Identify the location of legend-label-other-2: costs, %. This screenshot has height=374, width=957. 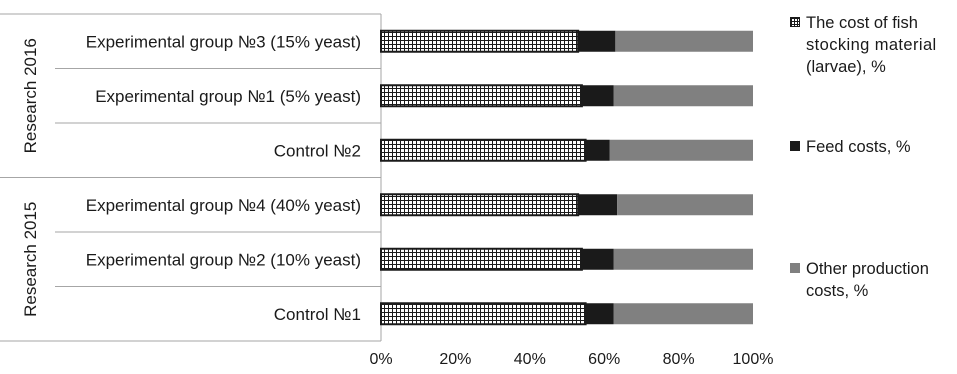
(837, 291).